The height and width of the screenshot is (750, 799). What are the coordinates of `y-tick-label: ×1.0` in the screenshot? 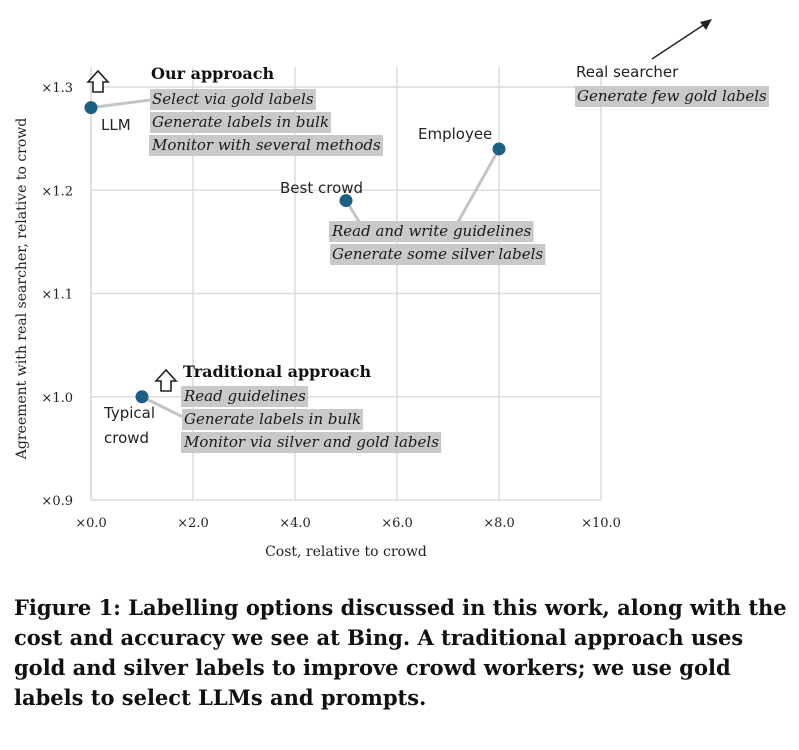 It's located at (57, 398).